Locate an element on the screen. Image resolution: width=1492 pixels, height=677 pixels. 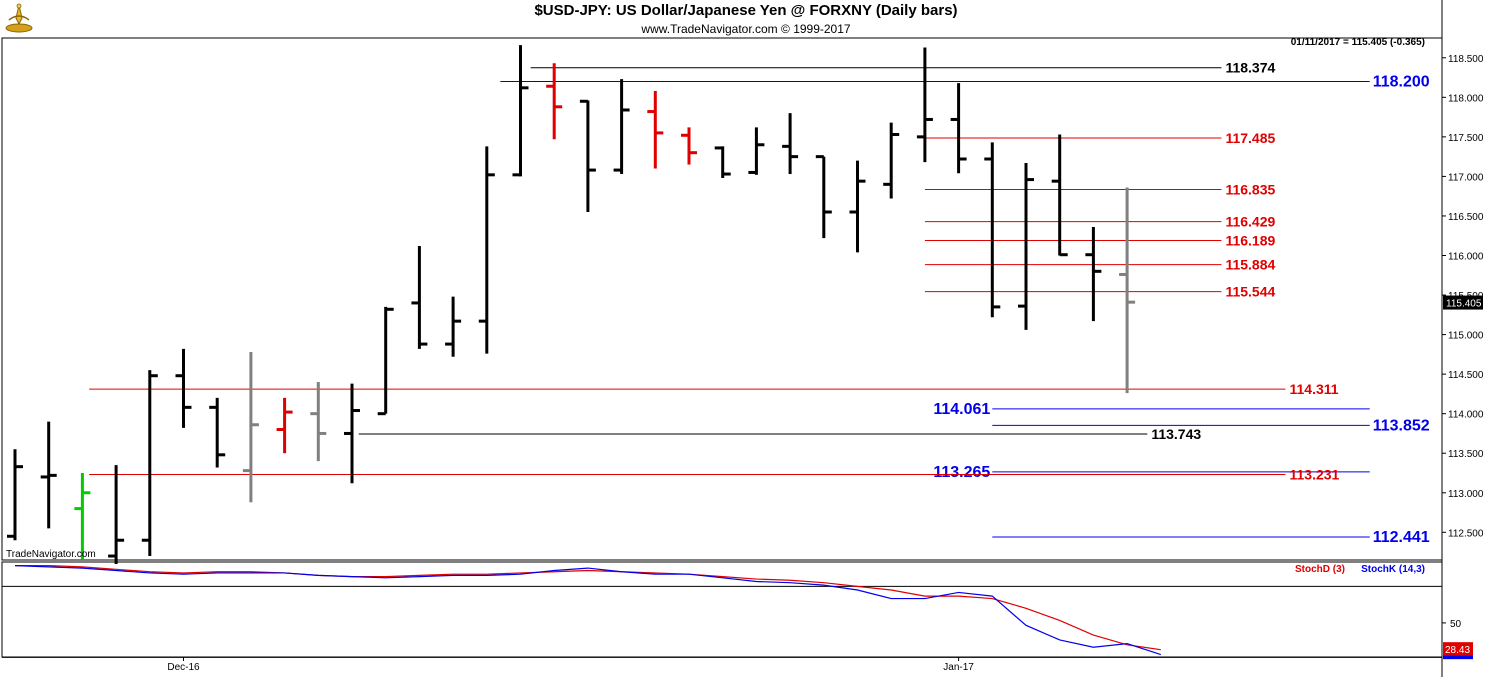
level-label: 113.852 is located at coordinates (1401, 425).